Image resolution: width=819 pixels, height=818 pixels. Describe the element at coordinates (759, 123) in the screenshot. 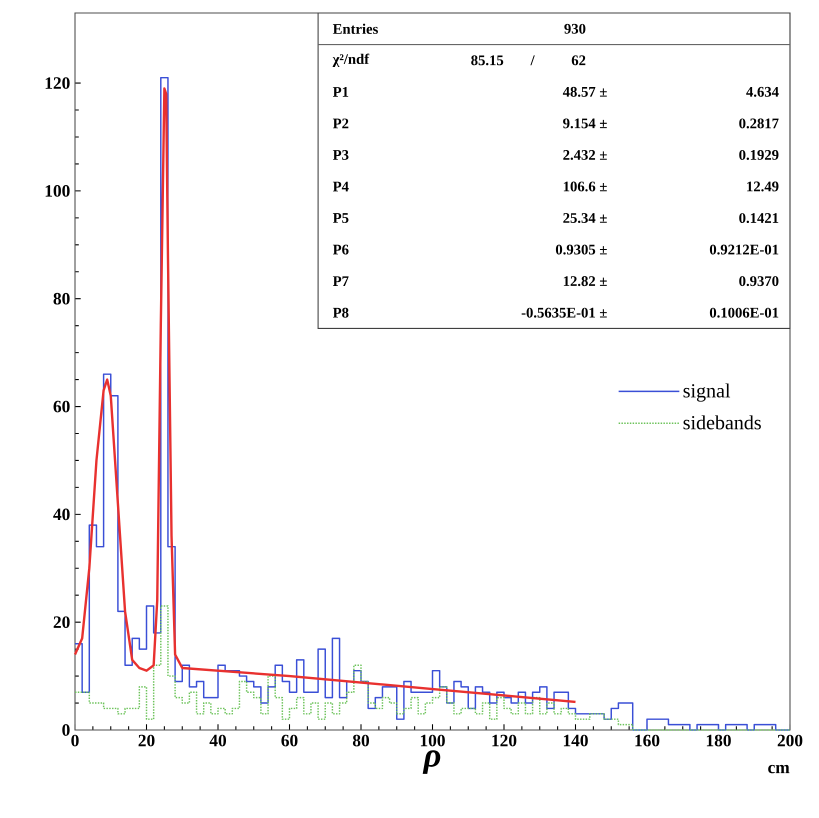

I see `annotation: 0.2817` at that location.